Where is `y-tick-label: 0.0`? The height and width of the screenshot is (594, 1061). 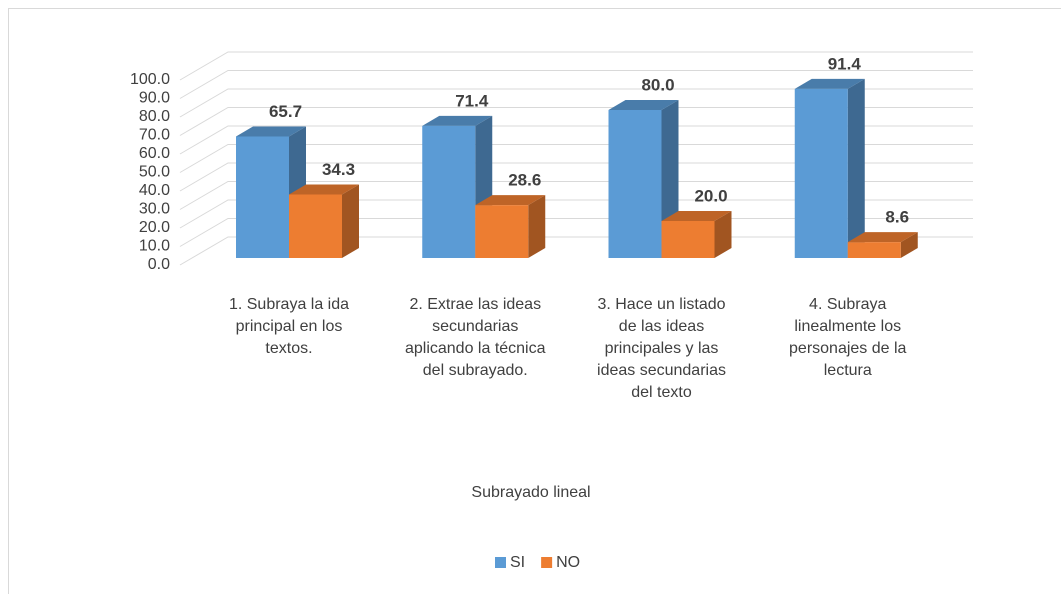 y-tick-label: 0.0 is located at coordinates (159, 264).